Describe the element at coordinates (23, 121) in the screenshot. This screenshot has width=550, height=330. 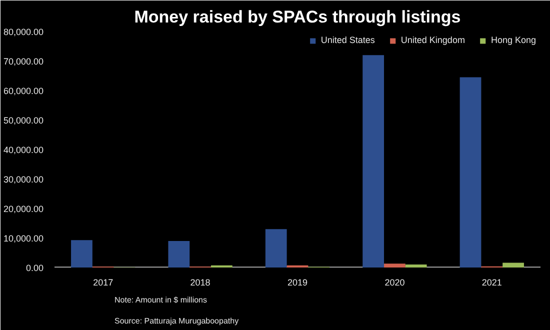
I see `y-tick-label: 50,000.00` at that location.